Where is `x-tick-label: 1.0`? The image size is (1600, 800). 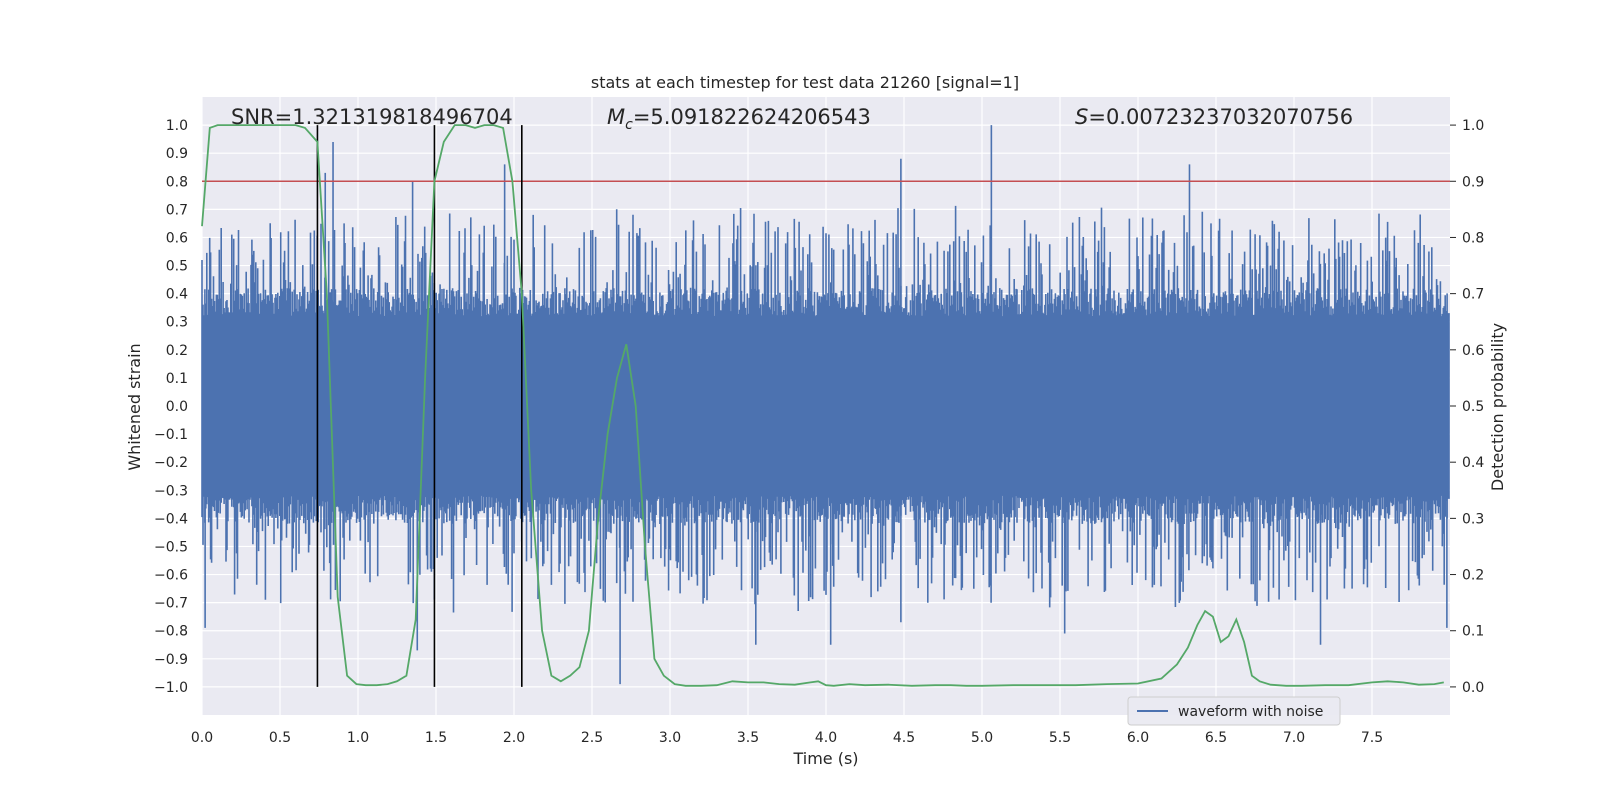
x-tick-label: 1.0 is located at coordinates (358, 738).